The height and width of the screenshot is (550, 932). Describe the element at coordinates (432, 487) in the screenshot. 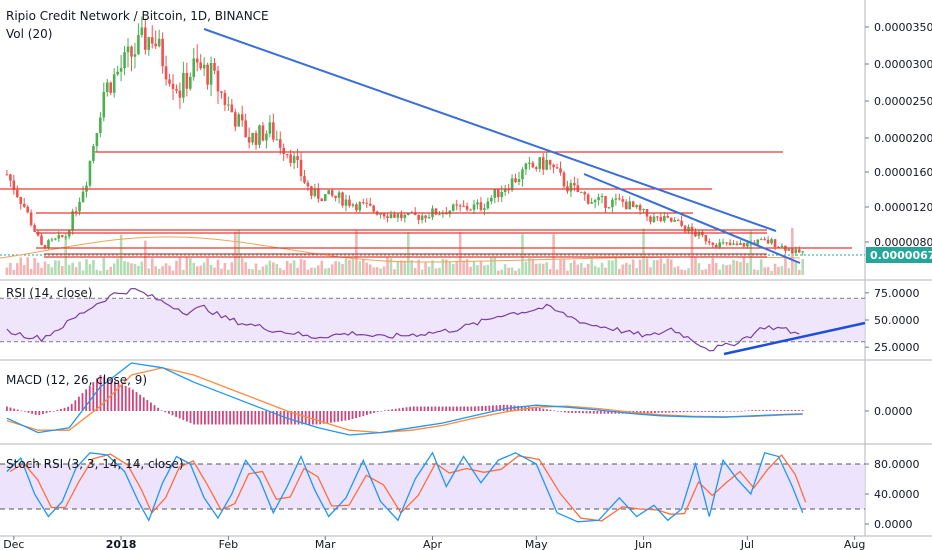

I see `stoch-pane` at that location.